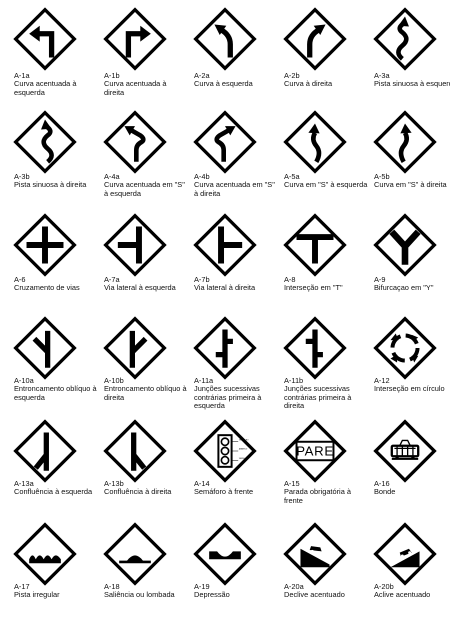  What do you see at coordinates (112, 75) in the screenshot?
I see `sign-code: A-1b` at bounding box center [112, 75].